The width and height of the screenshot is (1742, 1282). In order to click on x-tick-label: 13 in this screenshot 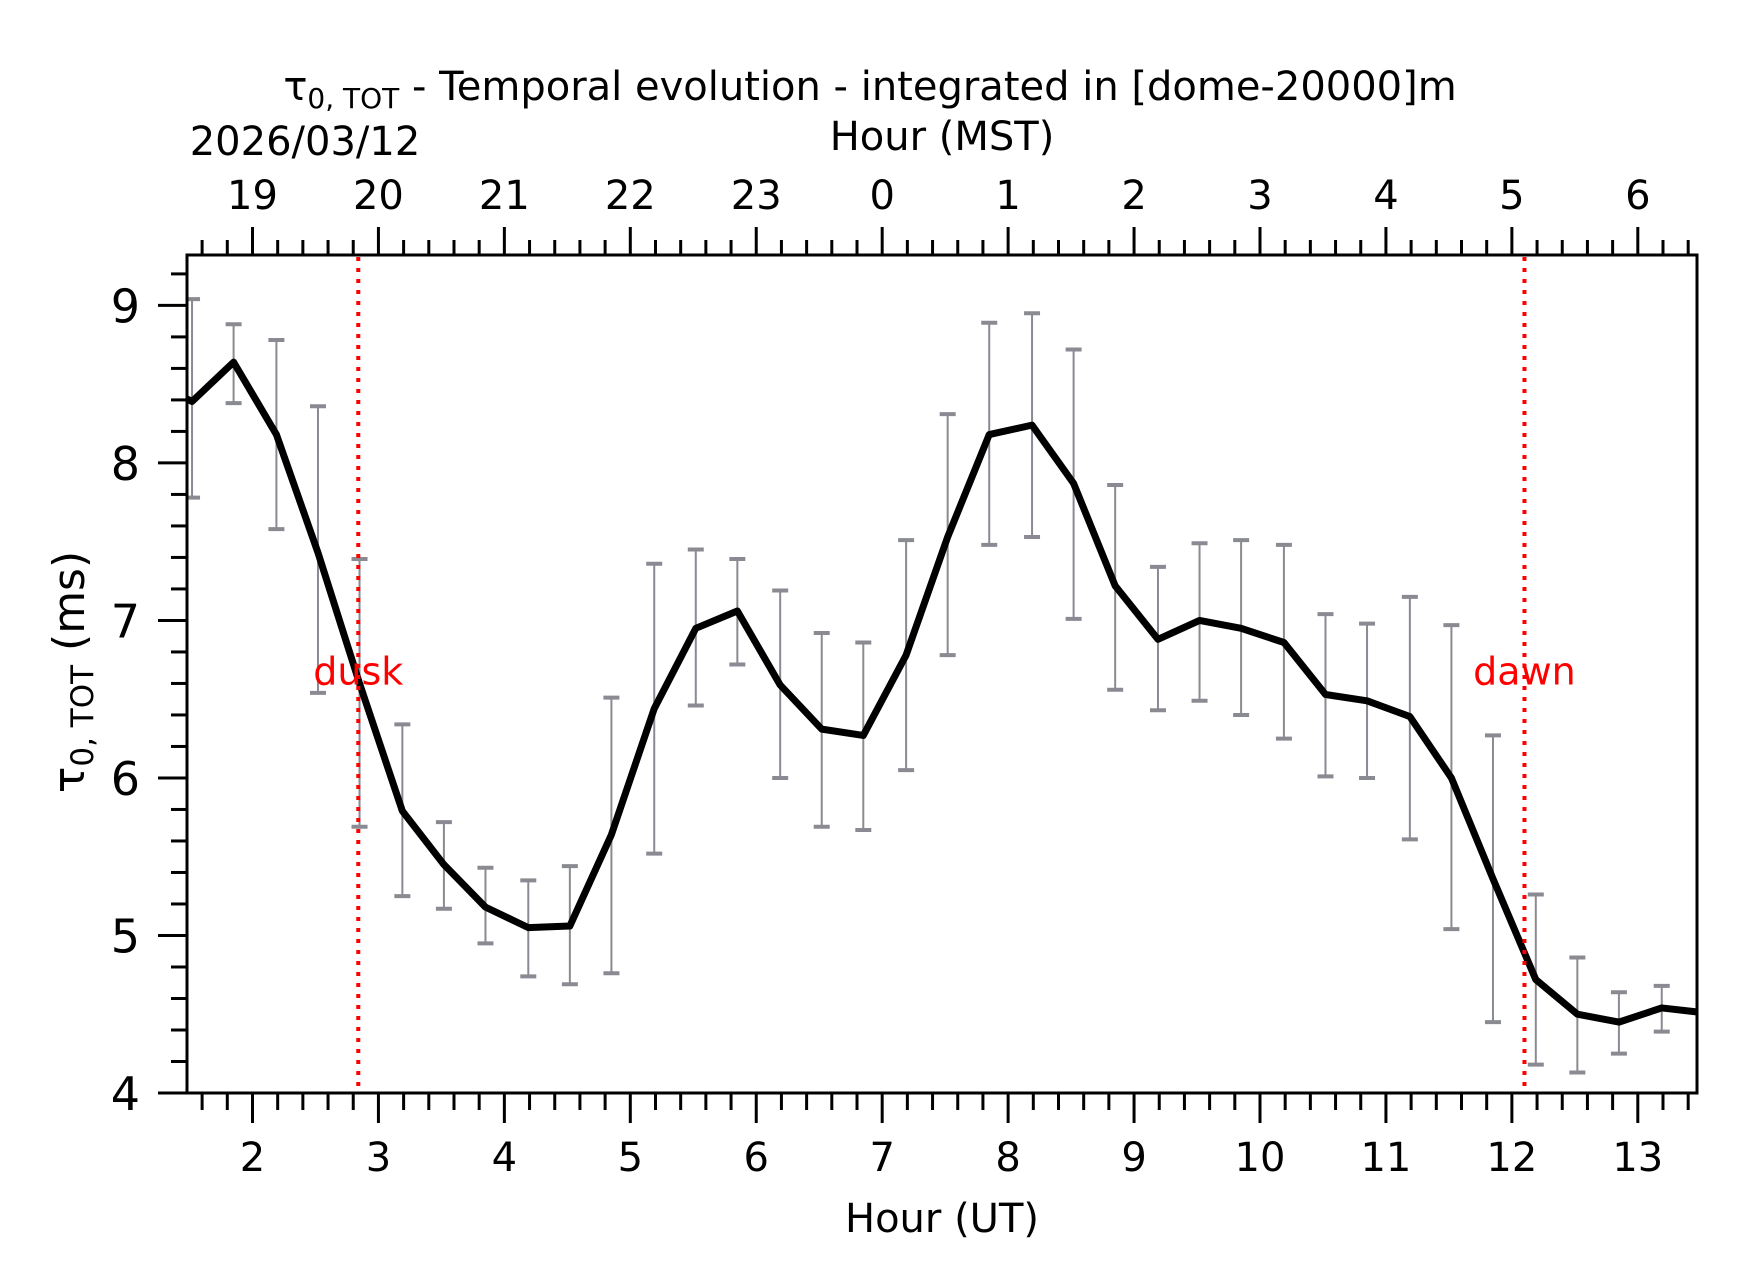, I will do `click(1637, 1158)`.